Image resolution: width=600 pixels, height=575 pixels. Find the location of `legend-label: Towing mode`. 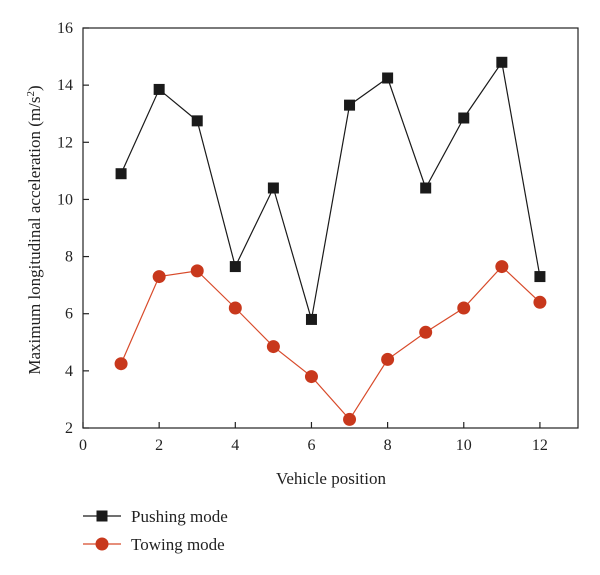

legend-label: Towing mode is located at coordinates (178, 544).